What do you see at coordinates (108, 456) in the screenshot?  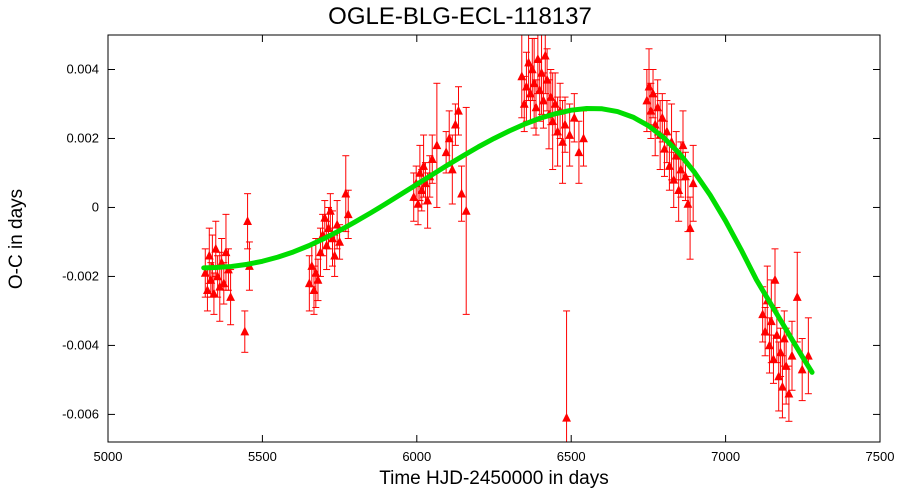 I see `x-tick-label: 5000` at bounding box center [108, 456].